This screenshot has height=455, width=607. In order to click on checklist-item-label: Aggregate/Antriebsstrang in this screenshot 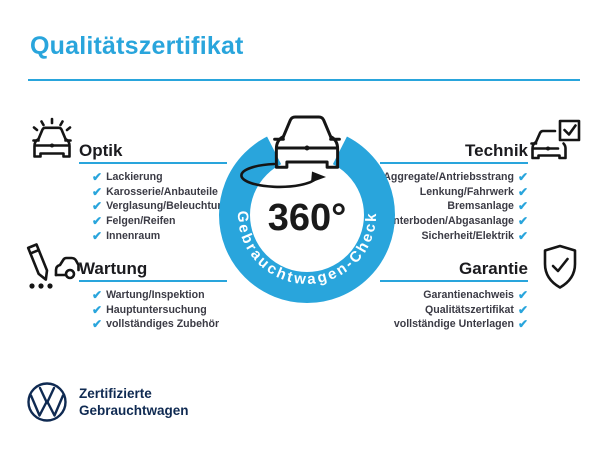, I will do `click(448, 177)`.